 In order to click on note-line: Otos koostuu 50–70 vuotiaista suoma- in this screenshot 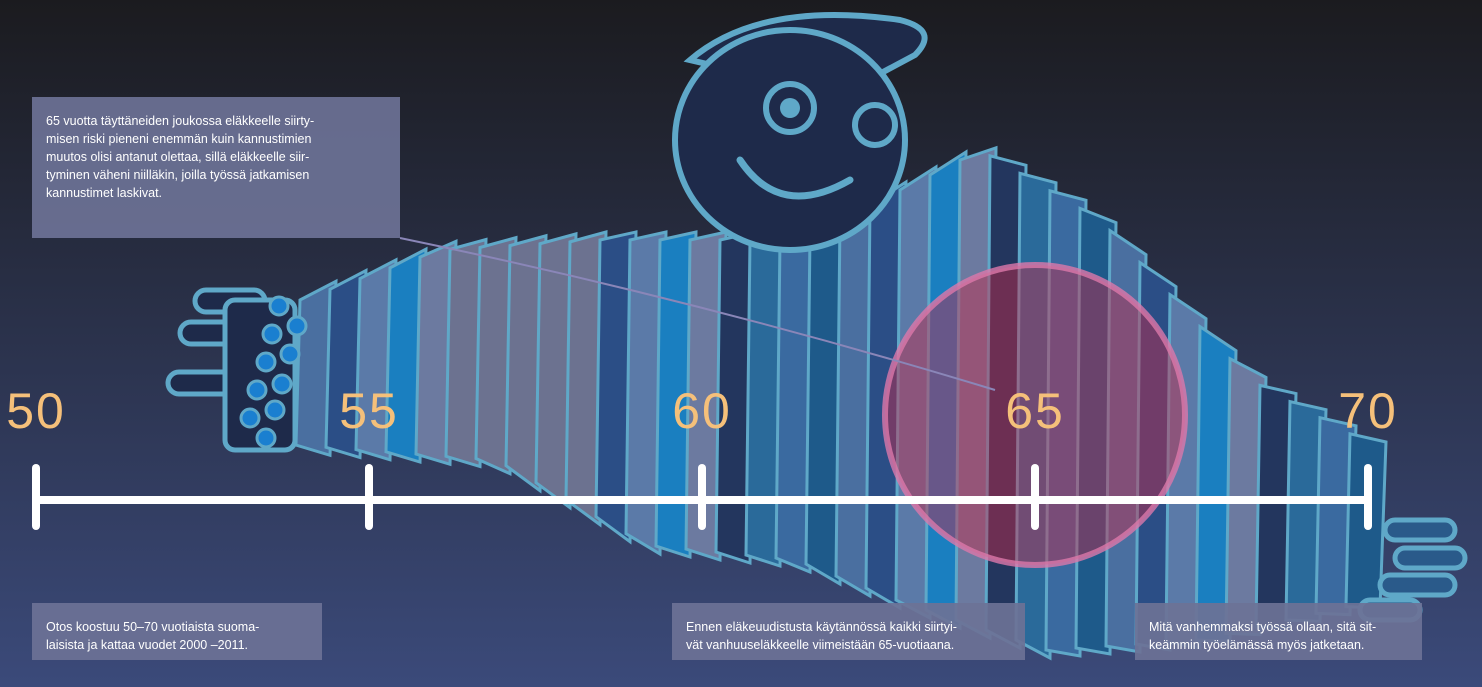, I will do `click(152, 627)`.